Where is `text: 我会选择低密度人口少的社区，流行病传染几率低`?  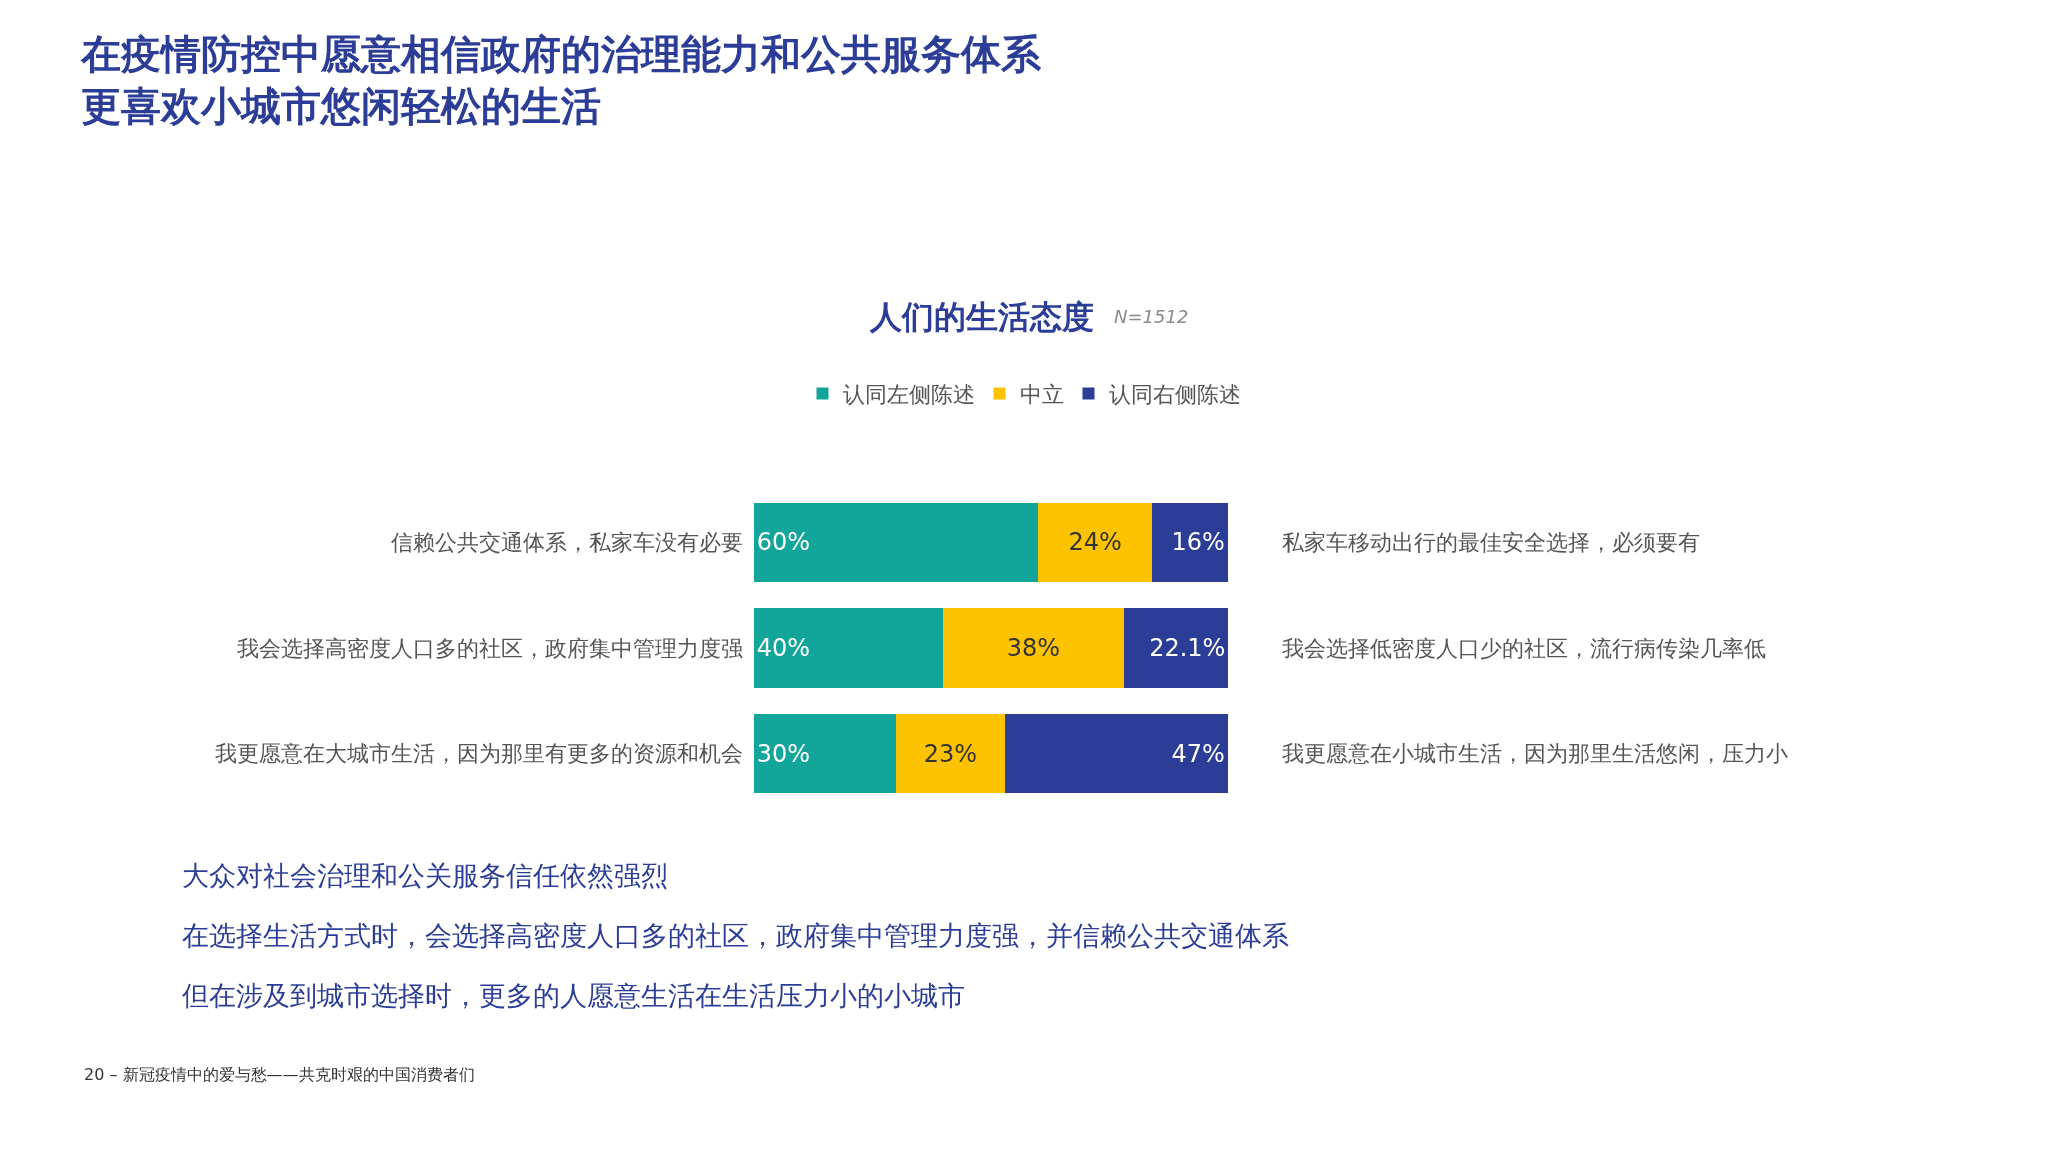 text: 我会选择低密度人口少的社区，流行病传染几率低 is located at coordinates (1524, 648).